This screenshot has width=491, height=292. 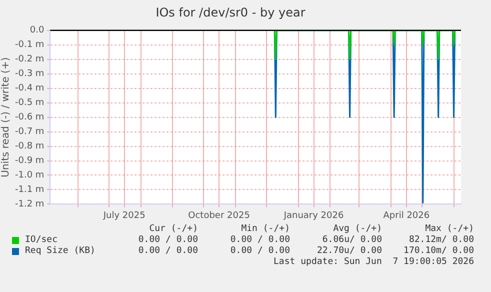 I want to click on y-tick-label: -0.2 m, so click(x=29, y=59).